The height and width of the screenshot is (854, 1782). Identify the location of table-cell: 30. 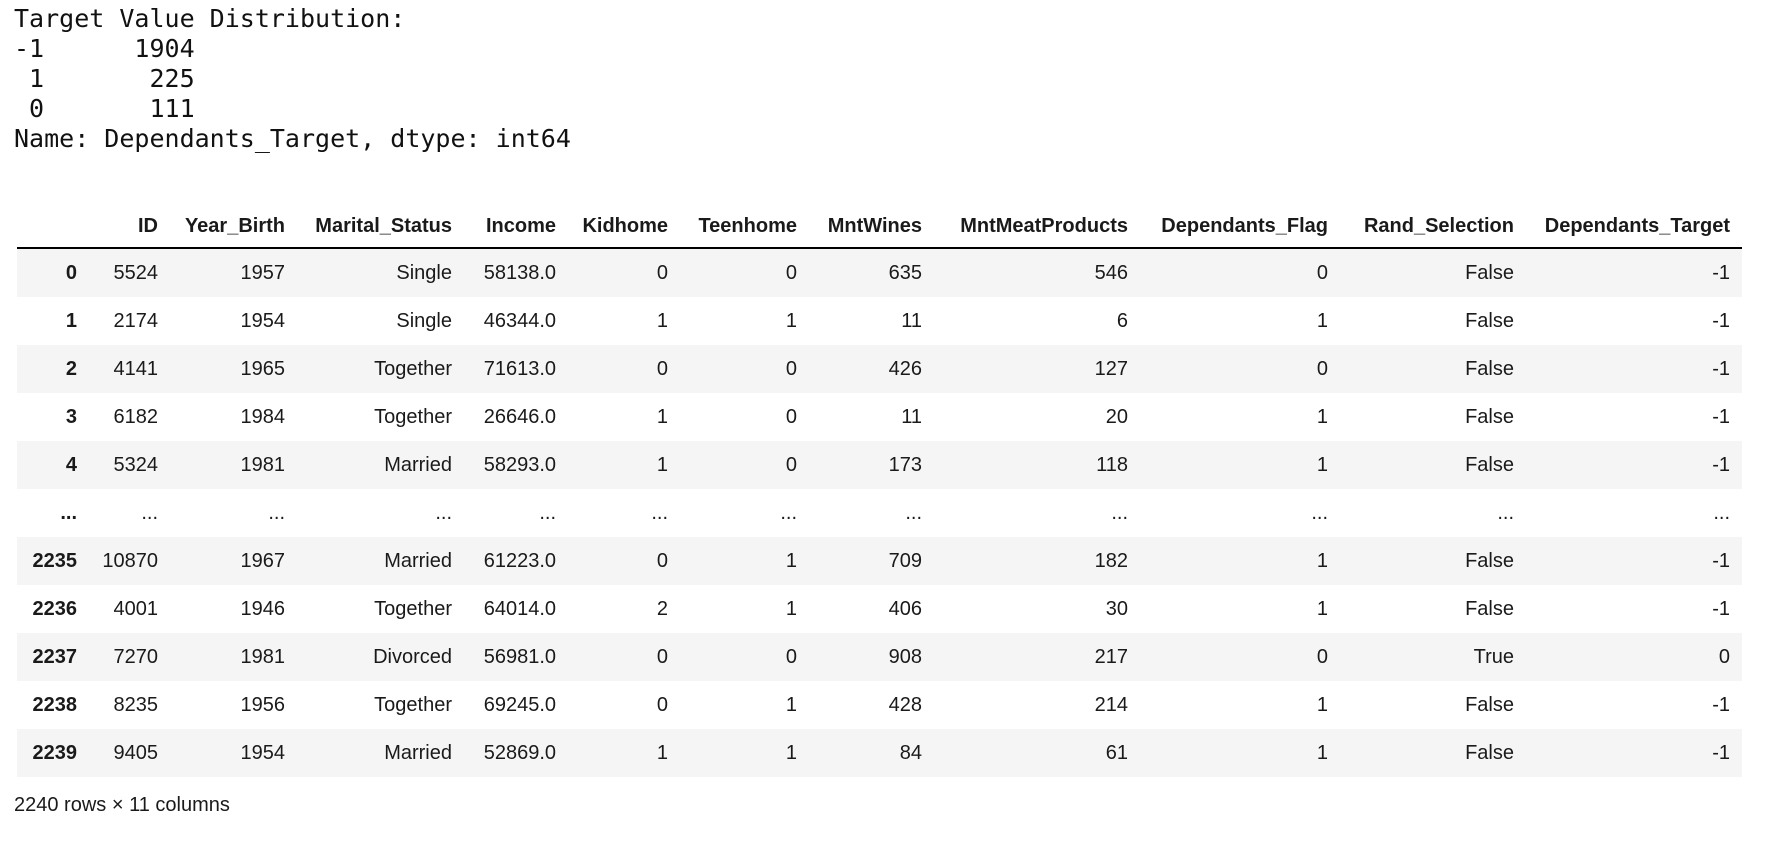
(1116, 609).